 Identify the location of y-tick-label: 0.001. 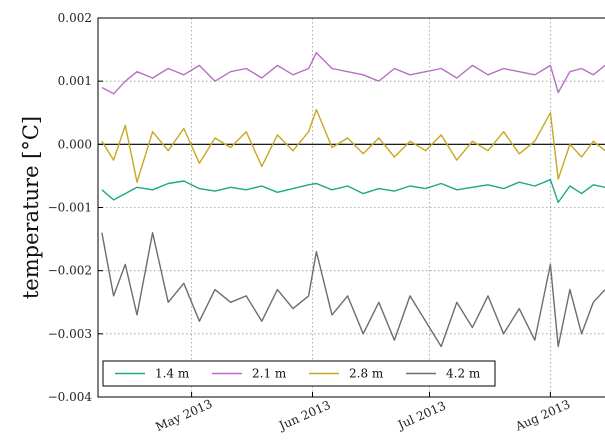
(75, 81).